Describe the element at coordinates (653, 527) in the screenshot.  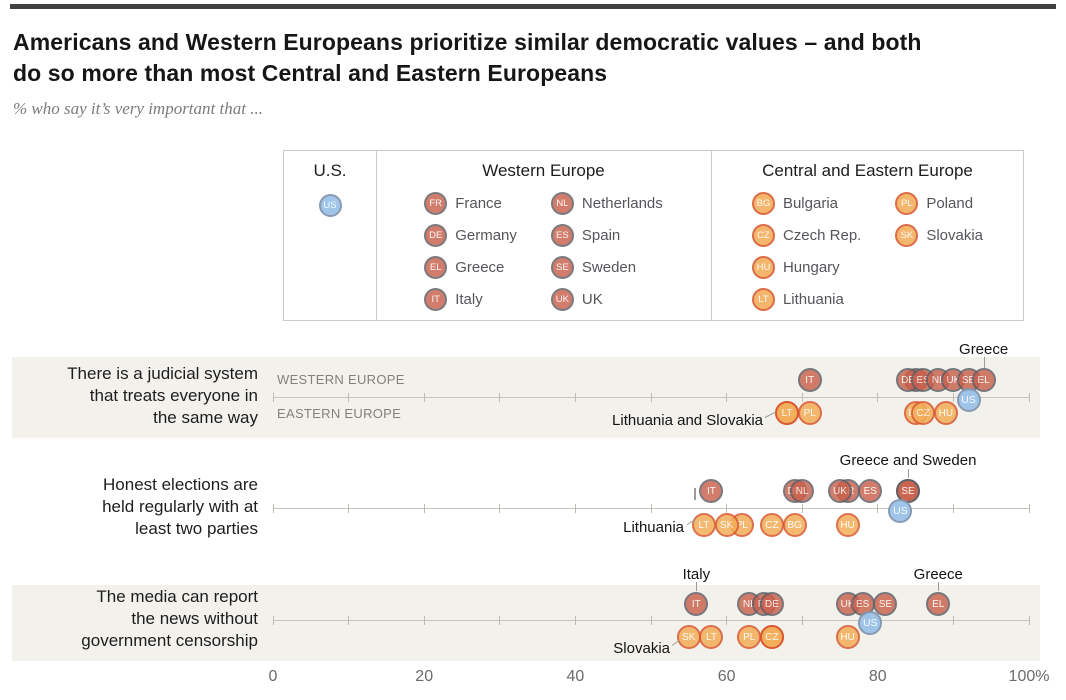
I see `annotation-label: Lithuania` at that location.